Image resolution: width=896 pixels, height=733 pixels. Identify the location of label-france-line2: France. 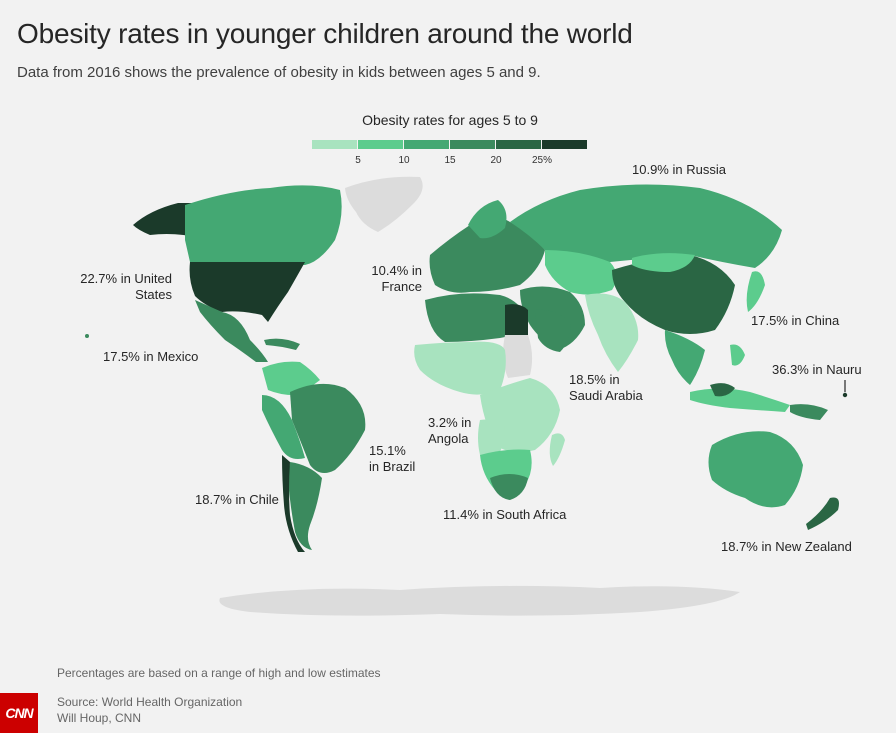
(401, 286).